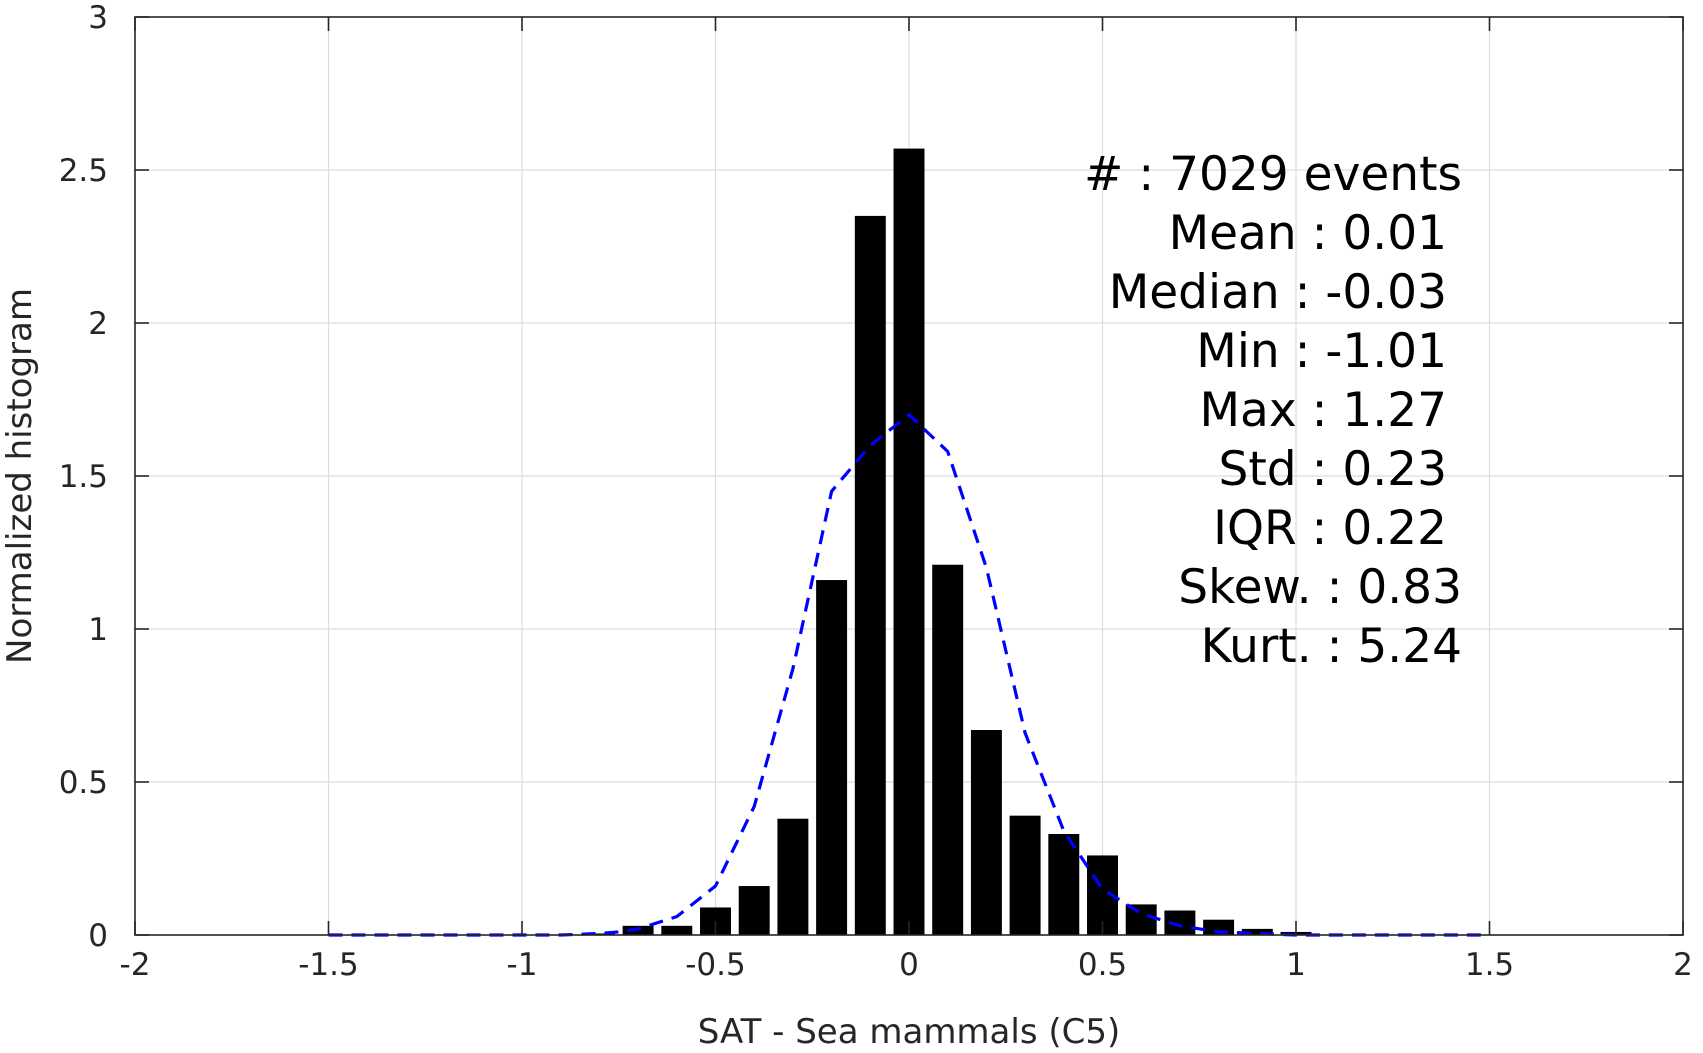 The width and height of the screenshot is (1703, 1053). Describe the element at coordinates (135, 965) in the screenshot. I see `x-tick-label: -2` at that location.